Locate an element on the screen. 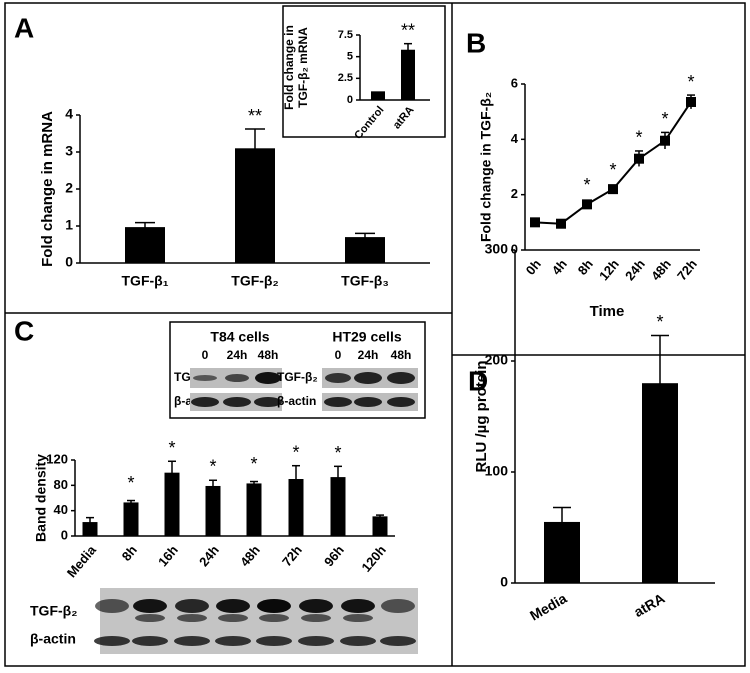 The height and width of the screenshot is (673, 750). x-tick-label: Control is located at coordinates (369, 123).